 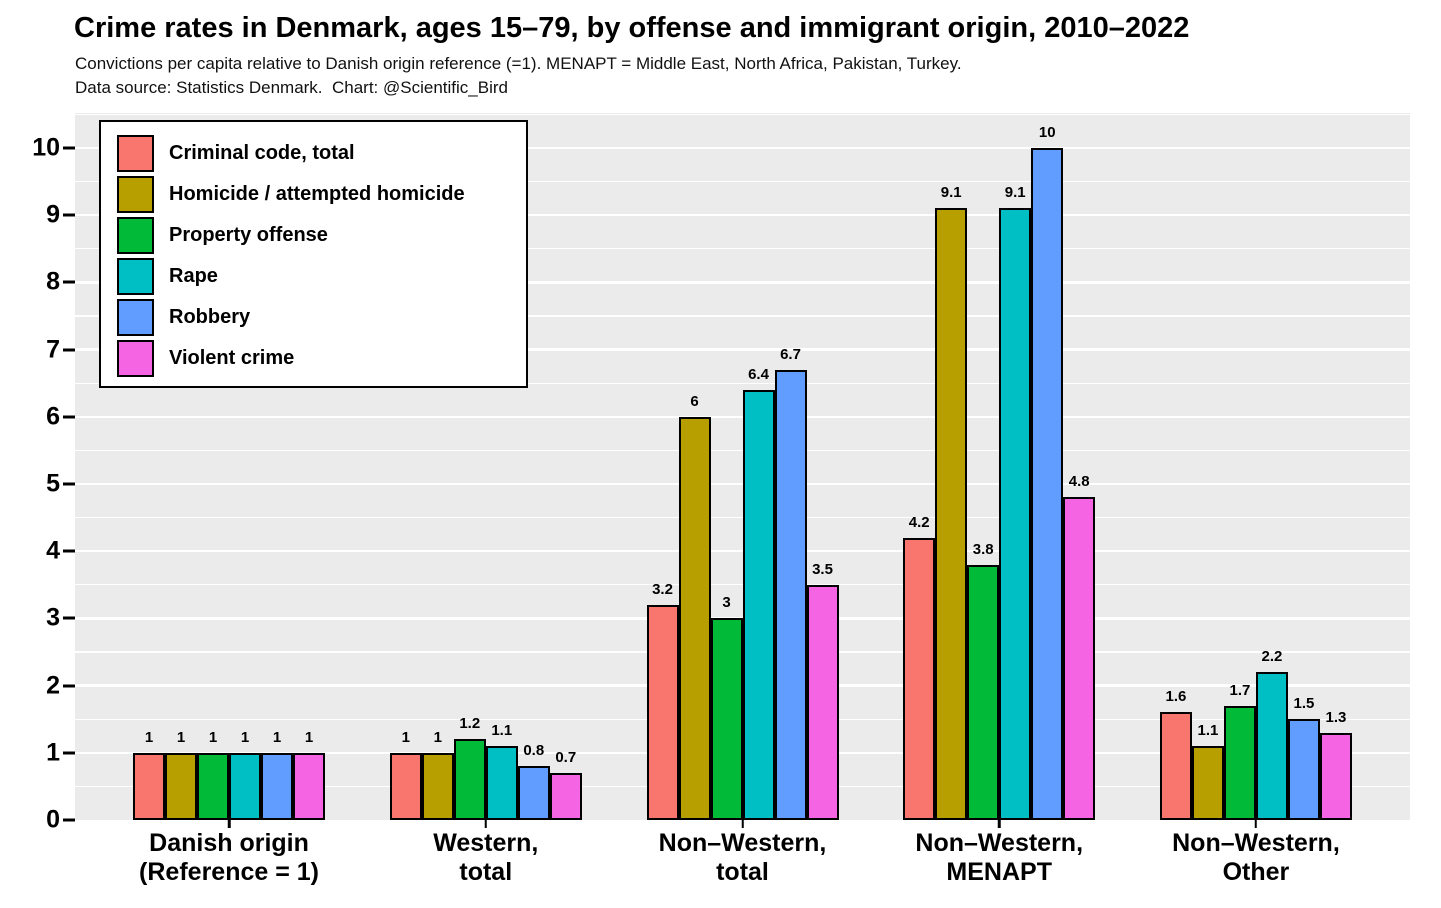 What do you see at coordinates (1256, 857) in the screenshot?
I see `x-category-label: Non–Western, Other` at bounding box center [1256, 857].